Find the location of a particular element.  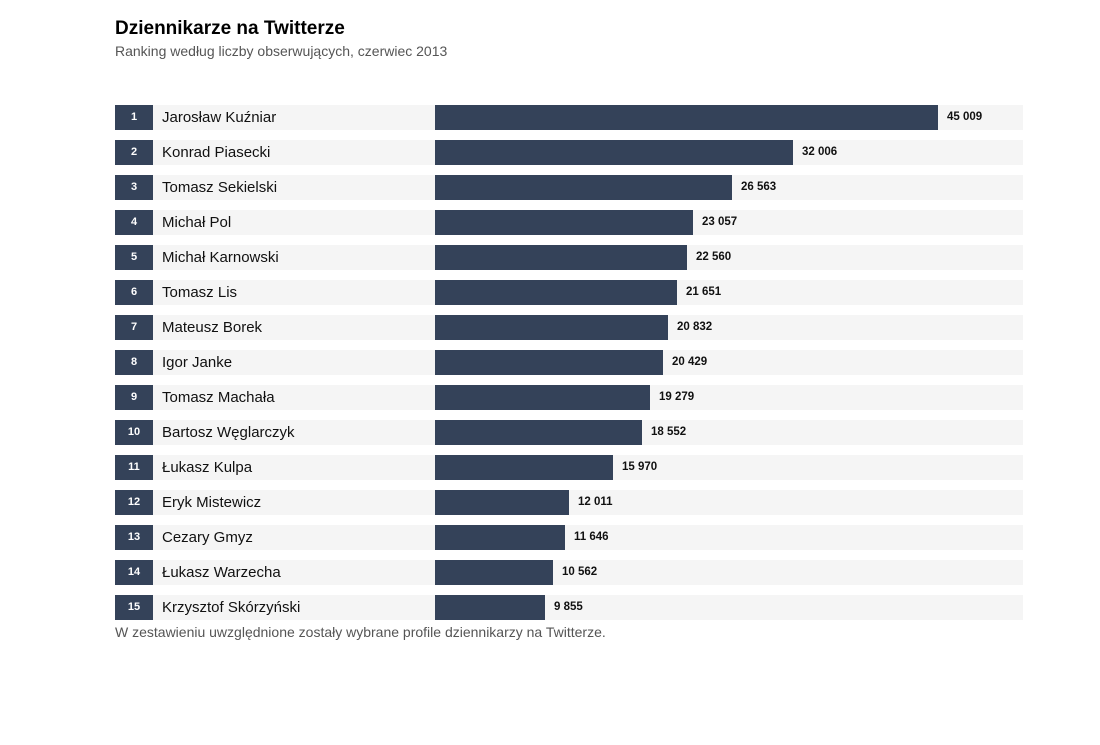

rank-badge: 2 is located at coordinates (134, 152).